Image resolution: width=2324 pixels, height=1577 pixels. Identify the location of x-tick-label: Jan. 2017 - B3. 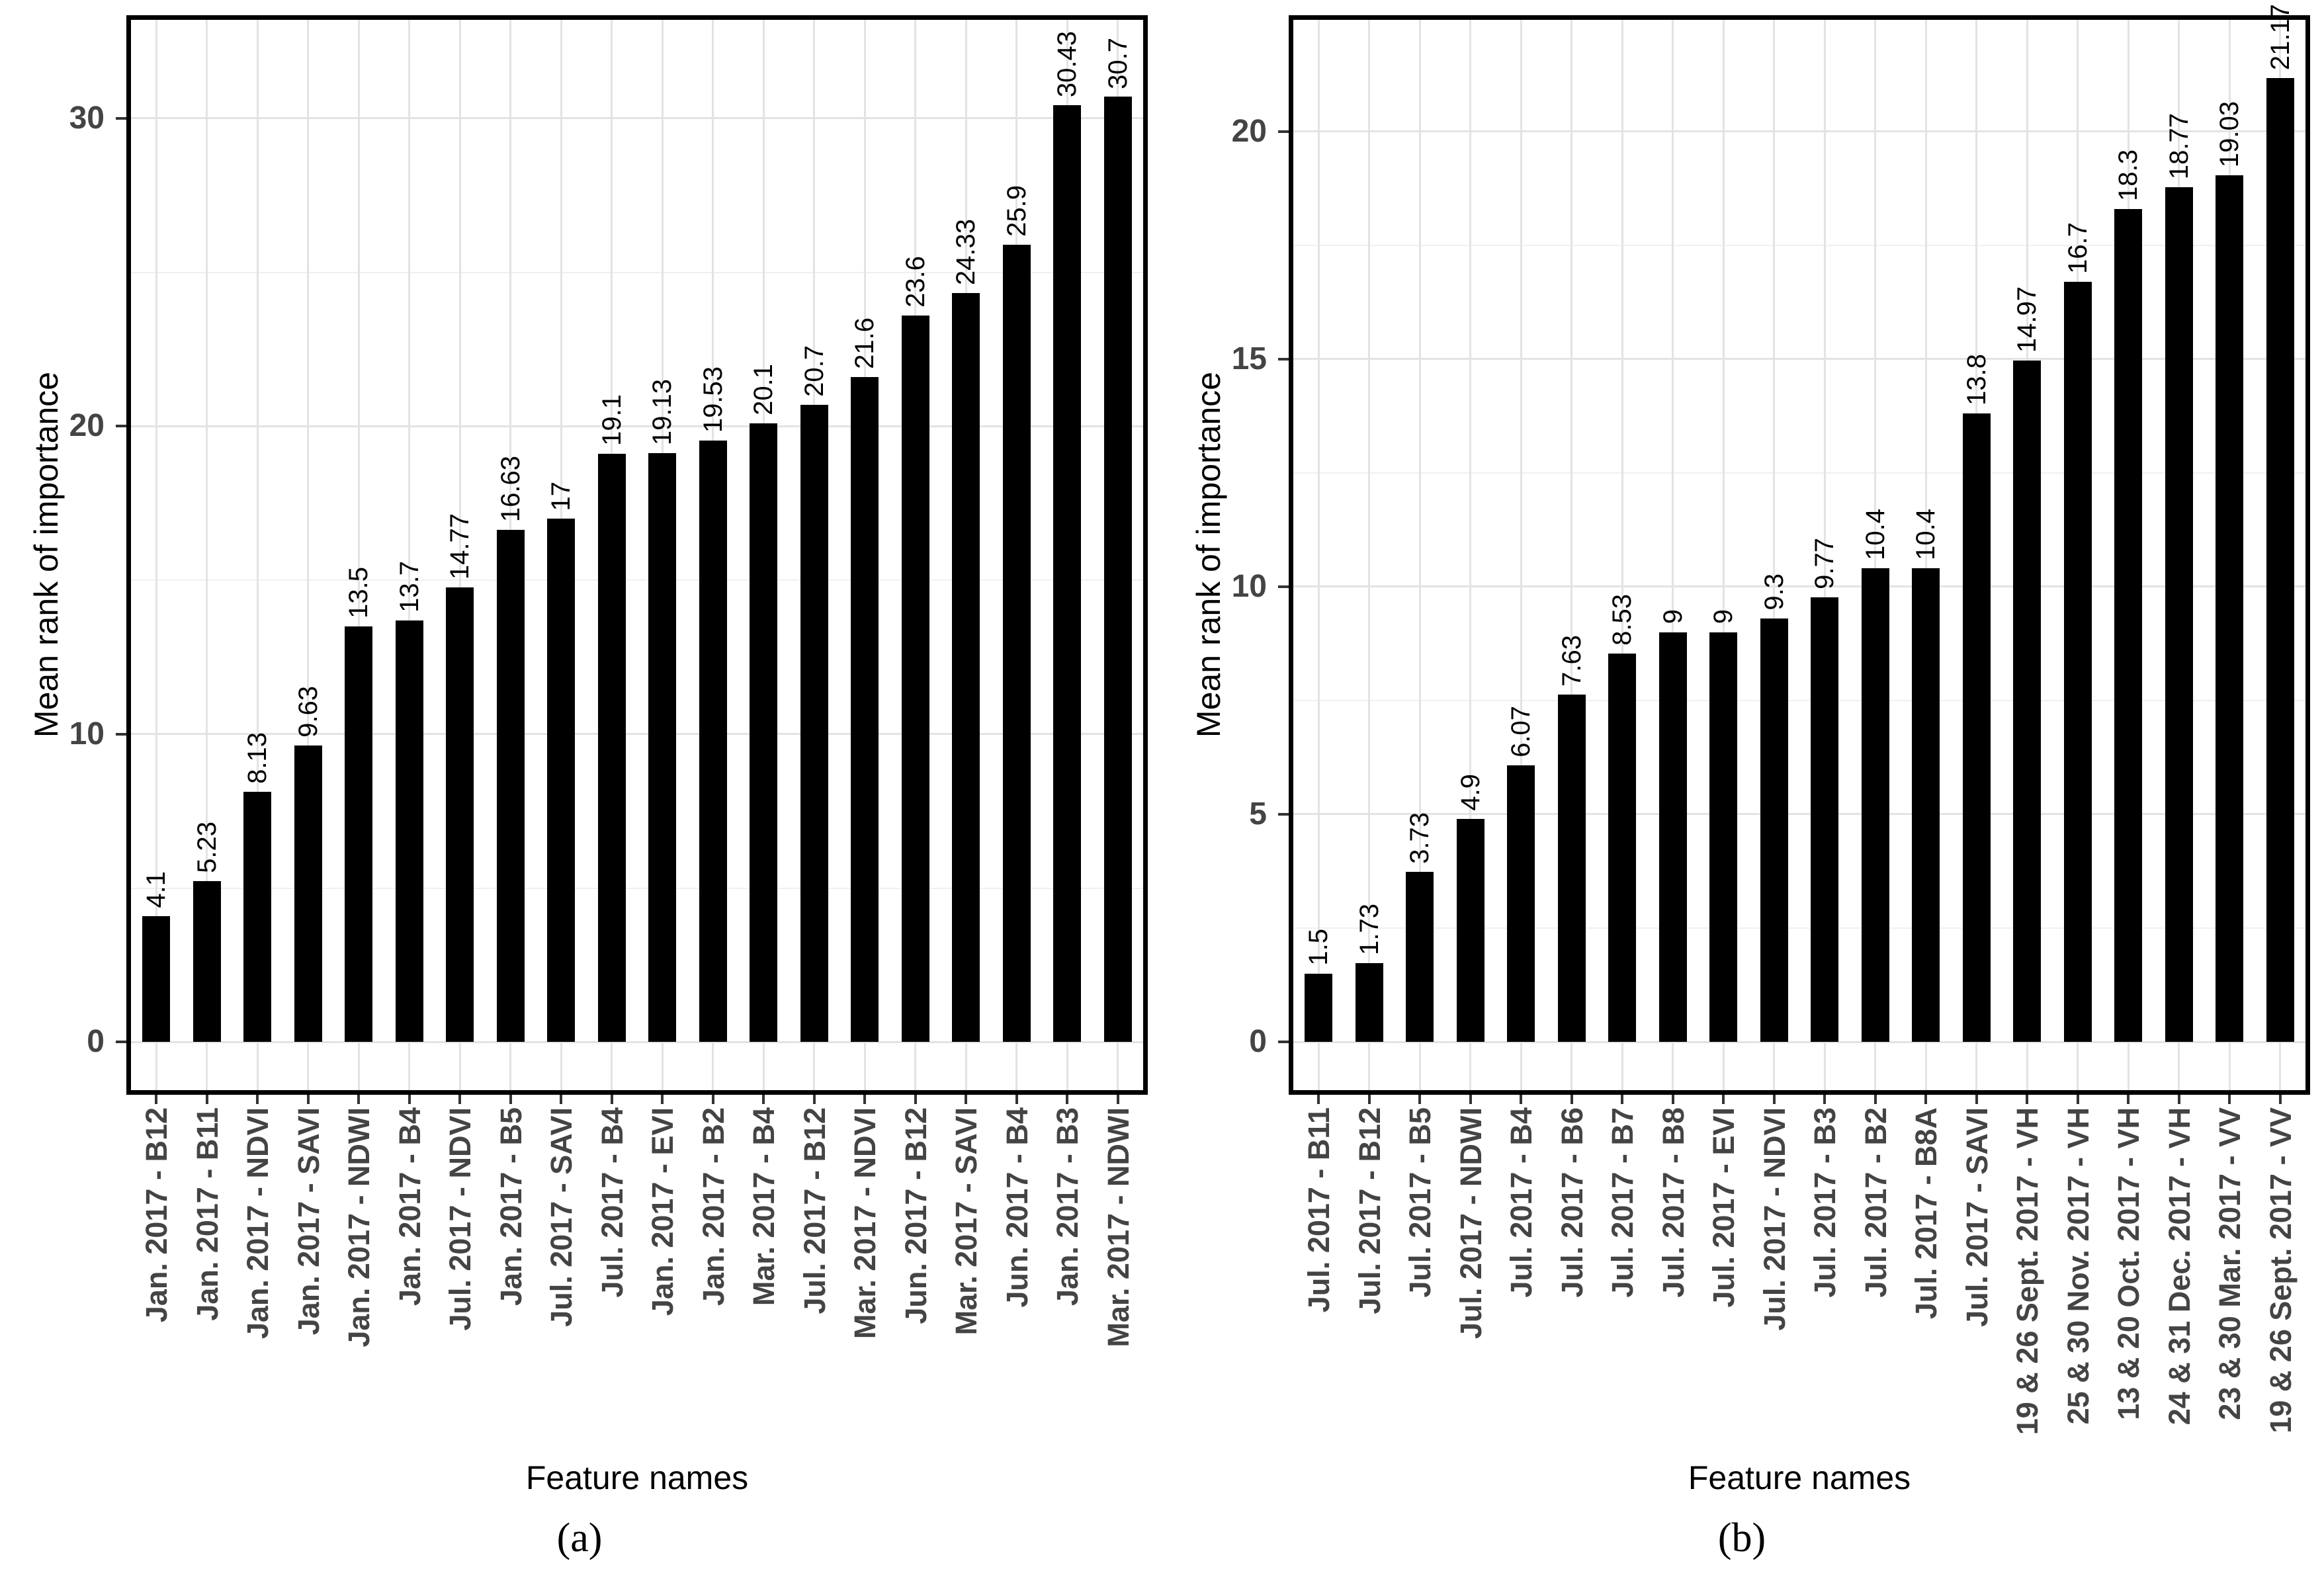
(1068, 1206).